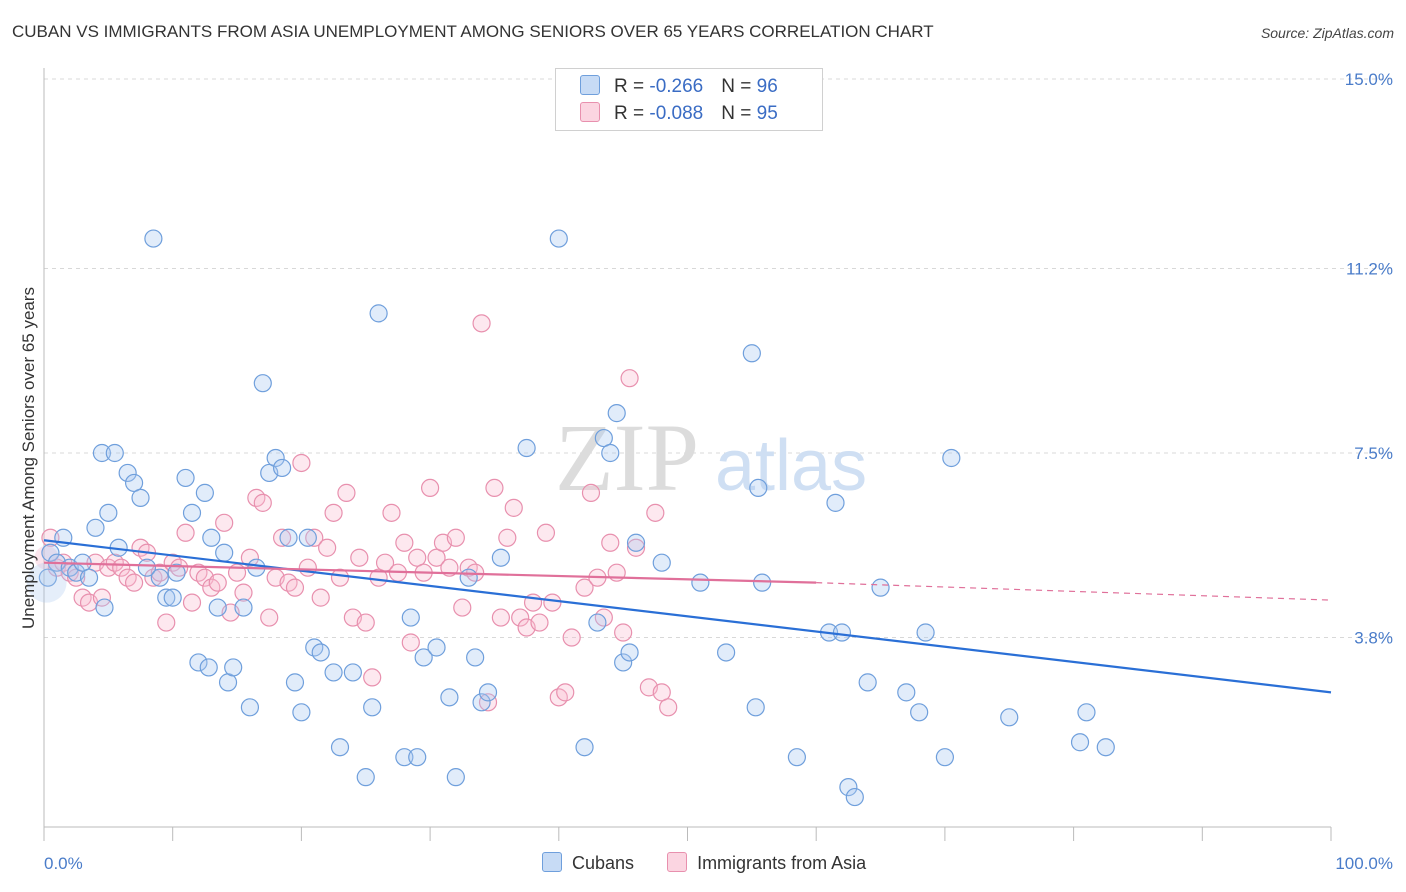  I want to click on legend-row-cubans: R = -0.266 N = 96, so click(679, 87).